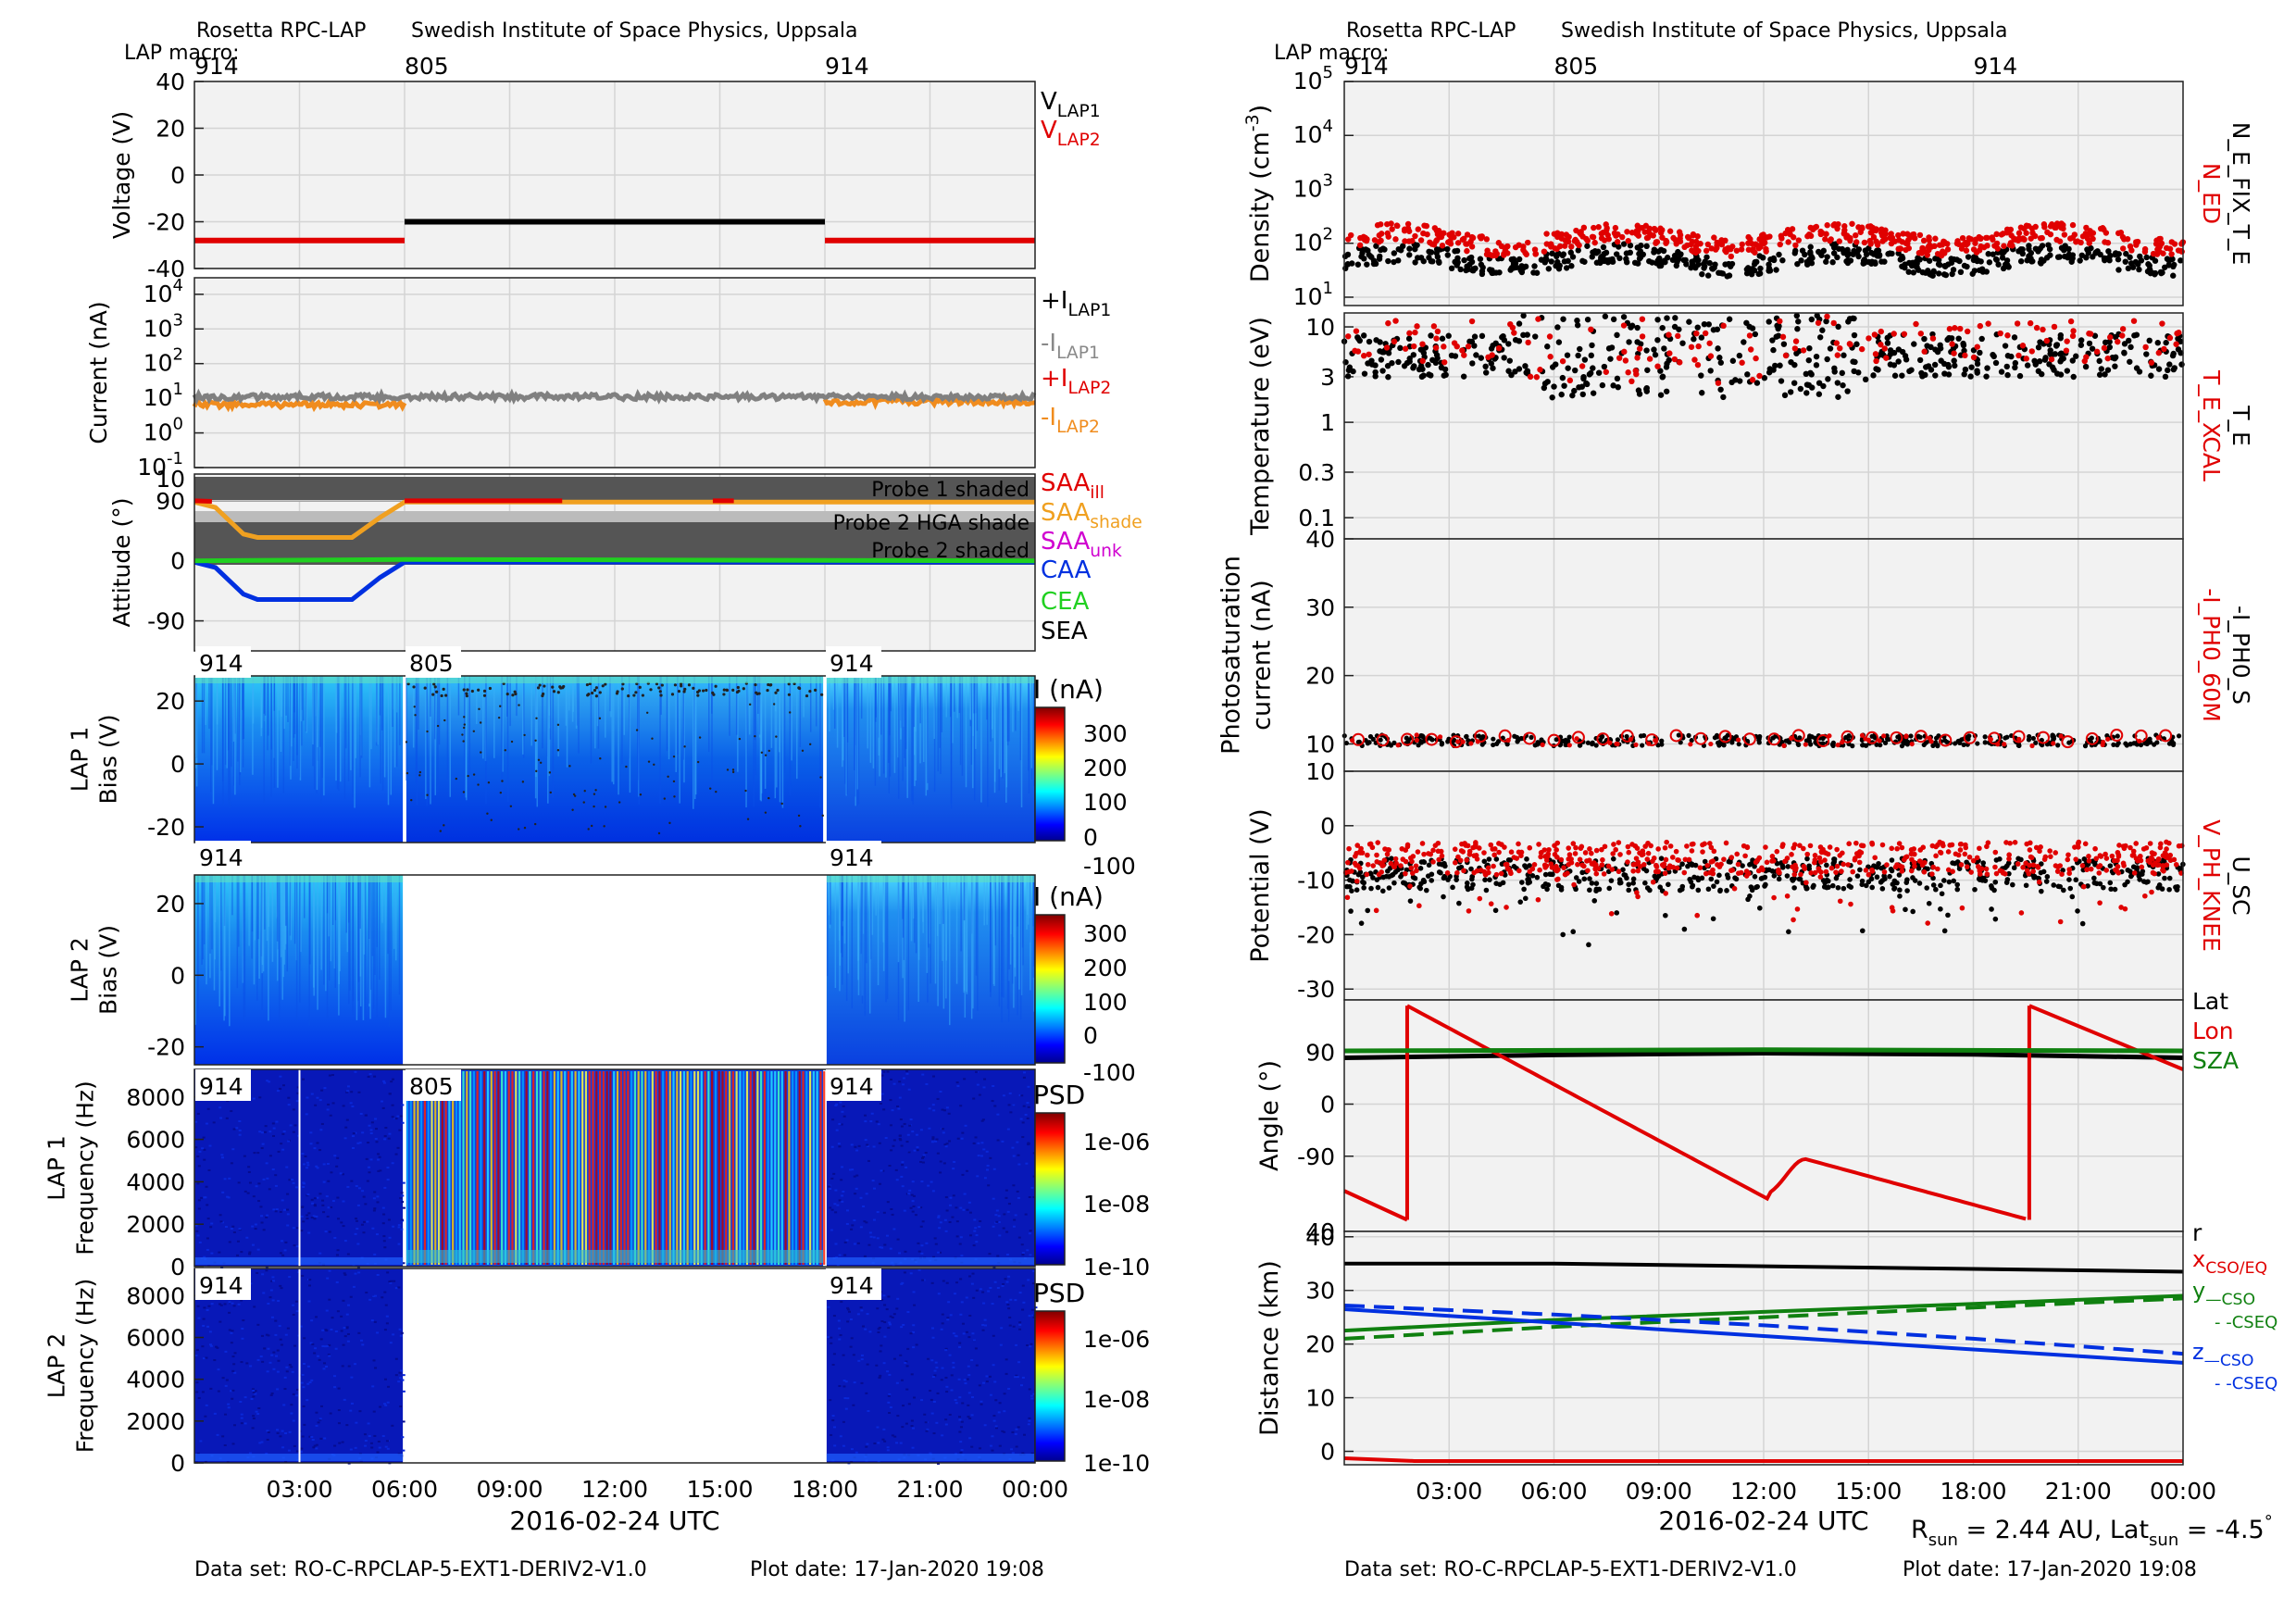 The image size is (2296, 1624). I want to click on series-line-SAAshade, so click(614, 519).